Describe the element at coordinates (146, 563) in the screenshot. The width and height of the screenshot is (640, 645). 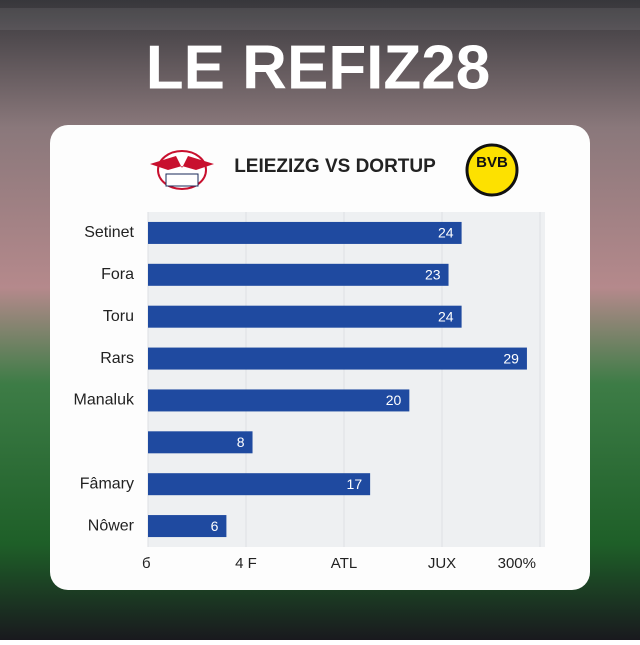
I see `x-tick-label: б` at that location.